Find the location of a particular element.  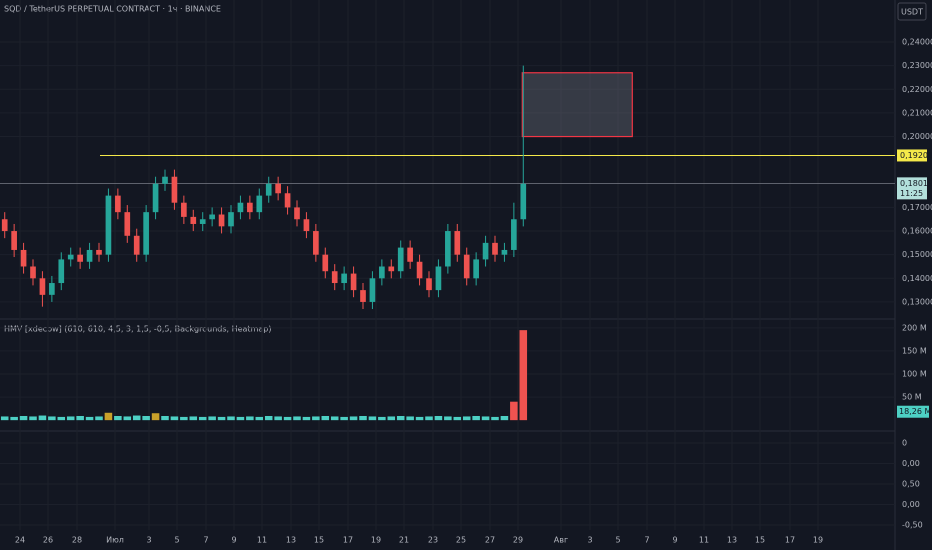

x-tick-label: 11 is located at coordinates (704, 540).